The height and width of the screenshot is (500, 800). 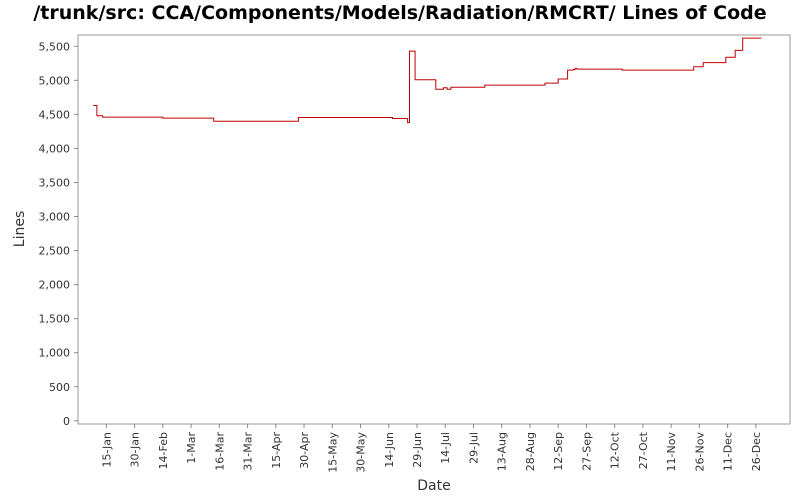 I want to click on y-tick-label: 4,000, so click(x=55, y=148).